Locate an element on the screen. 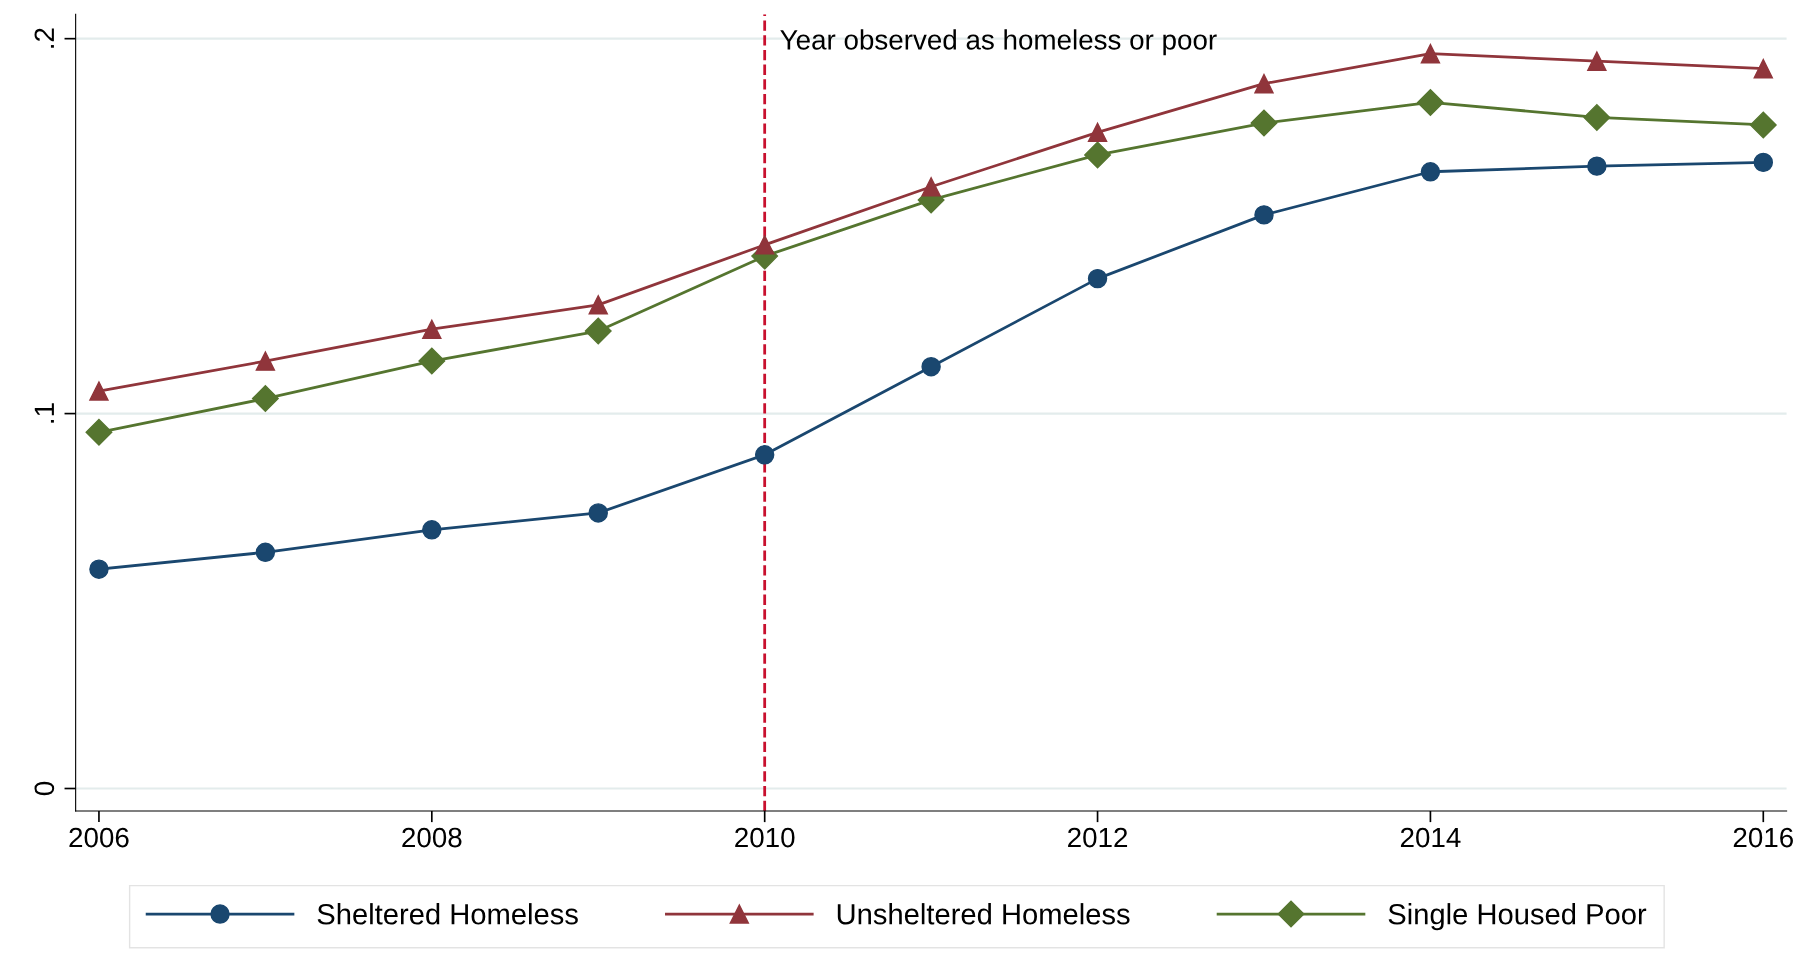  x-tick-label: 2010 is located at coordinates (765, 837).